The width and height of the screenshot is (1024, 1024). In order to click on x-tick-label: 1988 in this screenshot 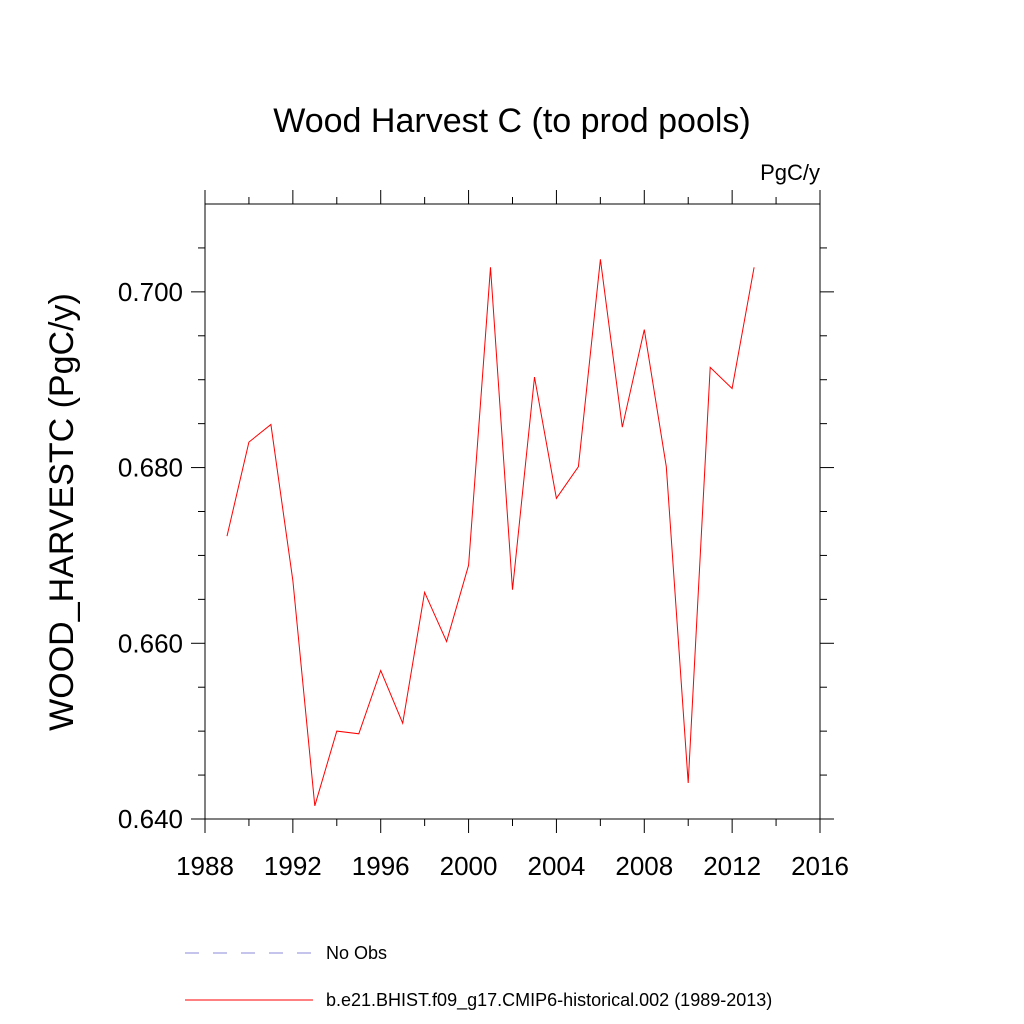, I will do `click(205, 866)`.